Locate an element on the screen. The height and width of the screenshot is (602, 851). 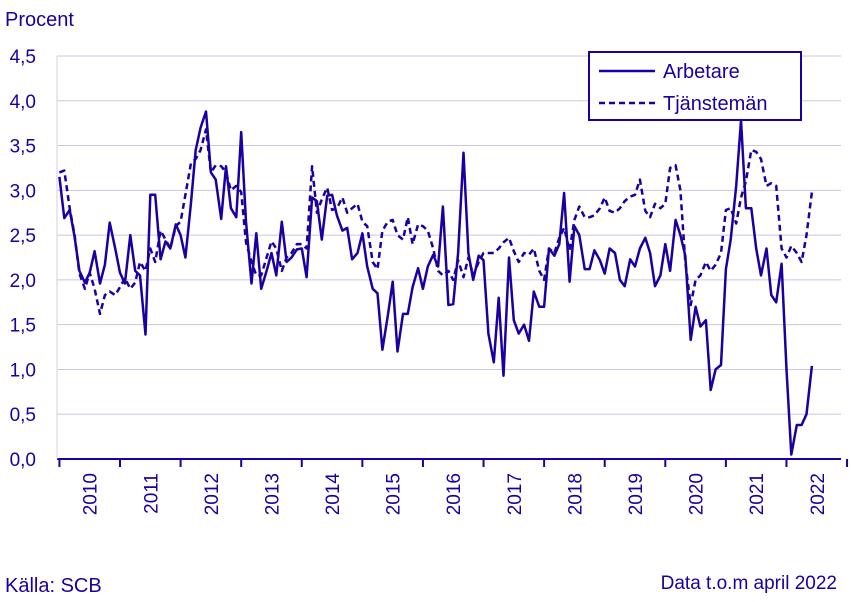
x-tick-label: 2010 is located at coordinates (91, 494).